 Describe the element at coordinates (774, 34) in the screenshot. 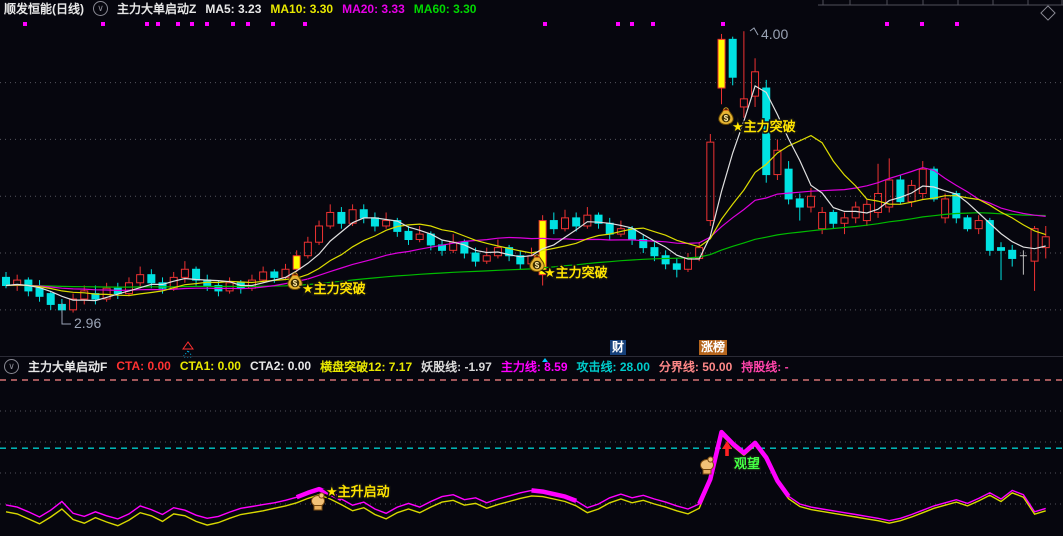

I see `high-price-label: 4.00` at that location.